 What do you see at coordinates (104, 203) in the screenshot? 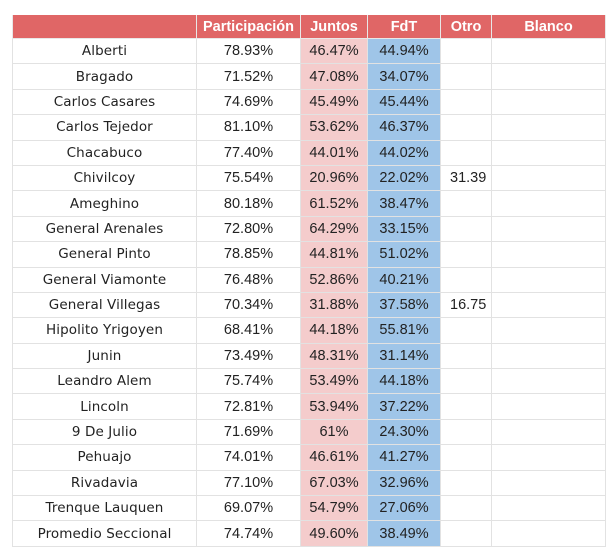
I see `municipality-cell: Ameghino` at bounding box center [104, 203].